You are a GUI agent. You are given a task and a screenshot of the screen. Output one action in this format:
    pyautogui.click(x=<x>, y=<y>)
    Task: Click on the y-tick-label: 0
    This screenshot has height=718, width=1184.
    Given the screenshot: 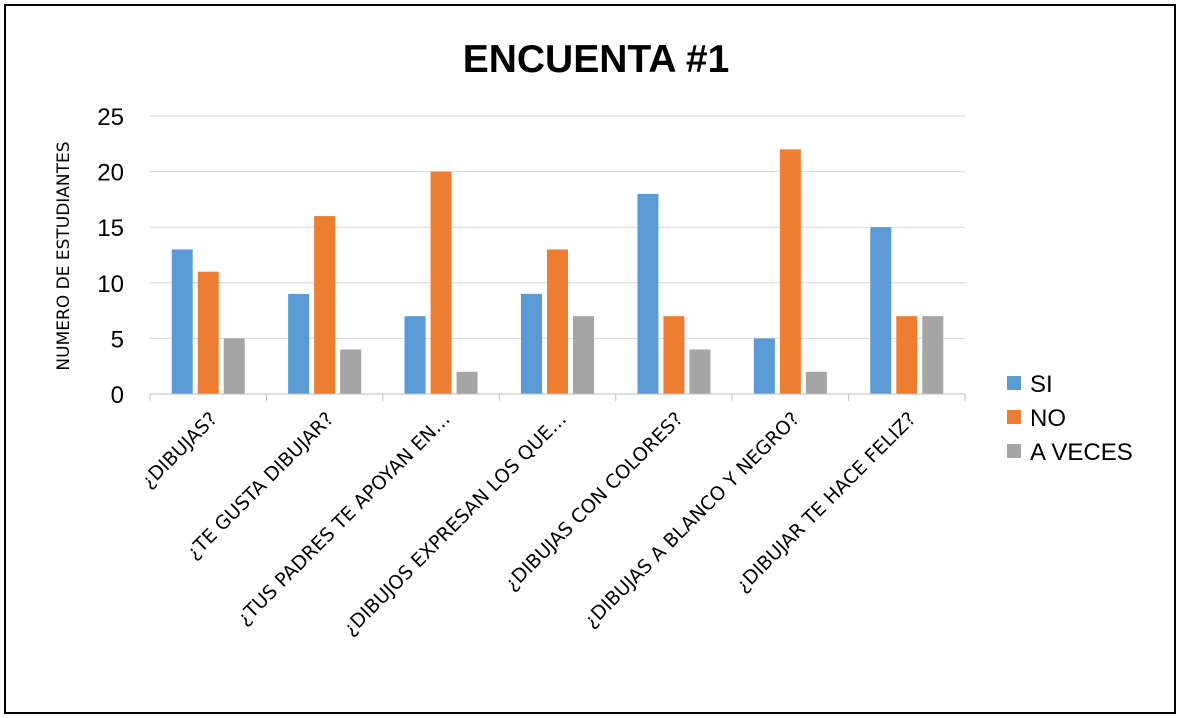 What is the action you would take?
    pyautogui.click(x=117, y=395)
    